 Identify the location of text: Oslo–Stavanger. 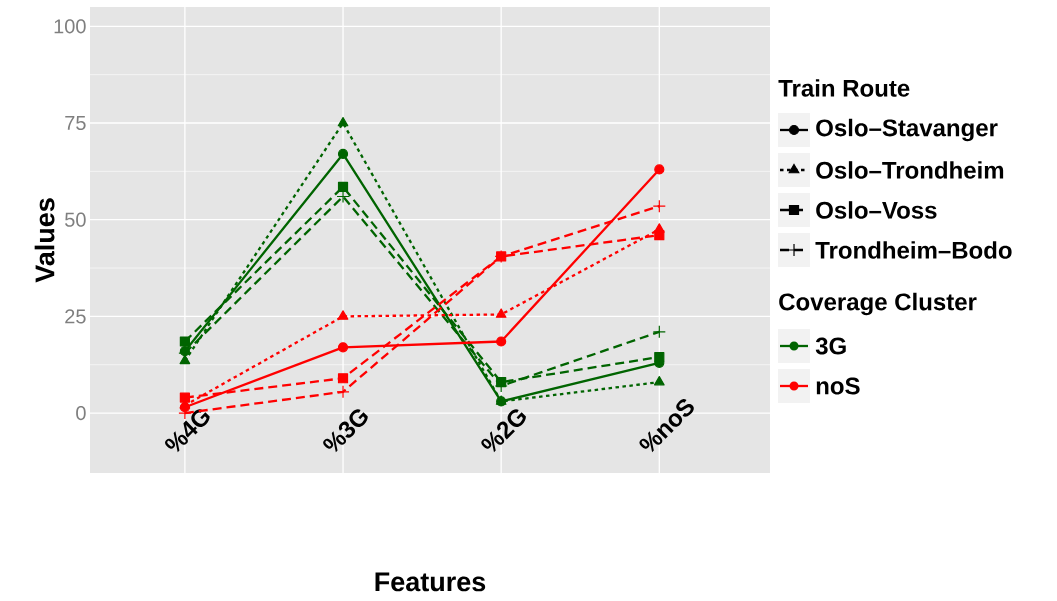
(907, 130).